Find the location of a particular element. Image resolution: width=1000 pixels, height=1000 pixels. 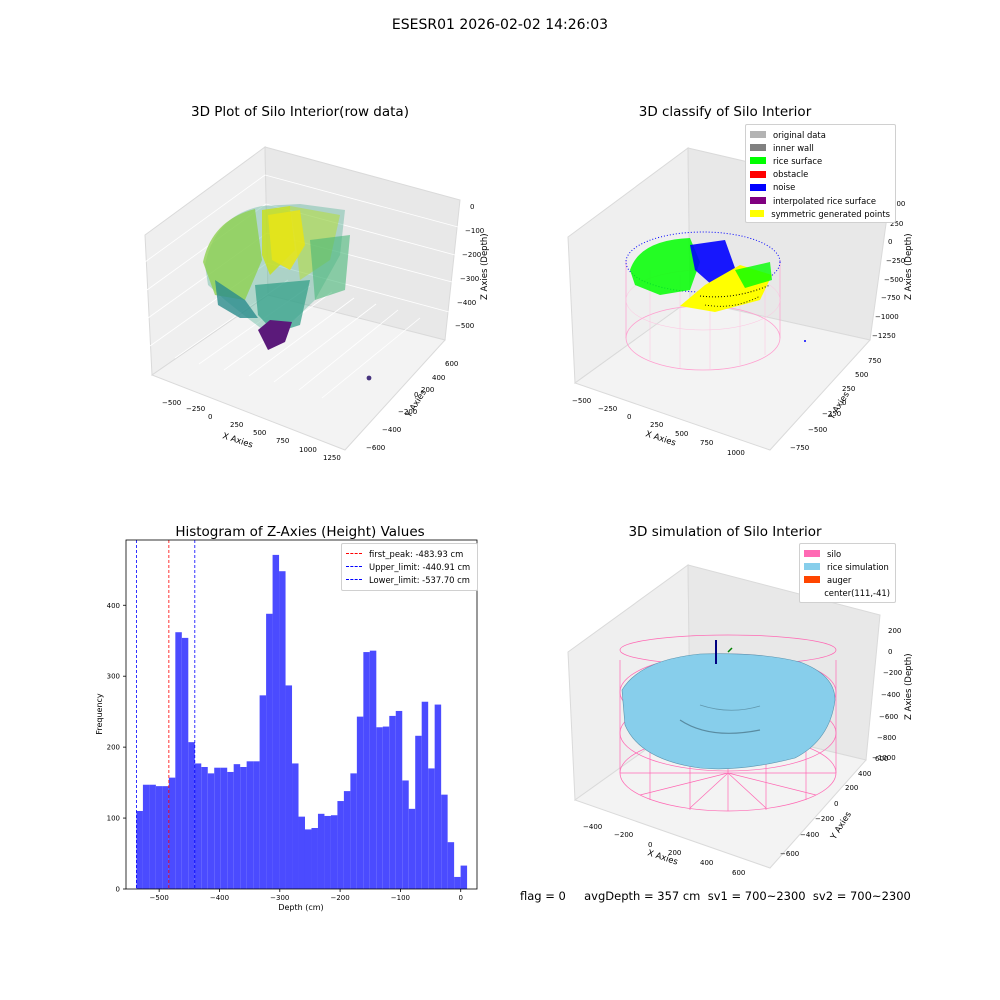

legend-item: Lower_limit: -537.70 cm is located at coordinates (409, 579).